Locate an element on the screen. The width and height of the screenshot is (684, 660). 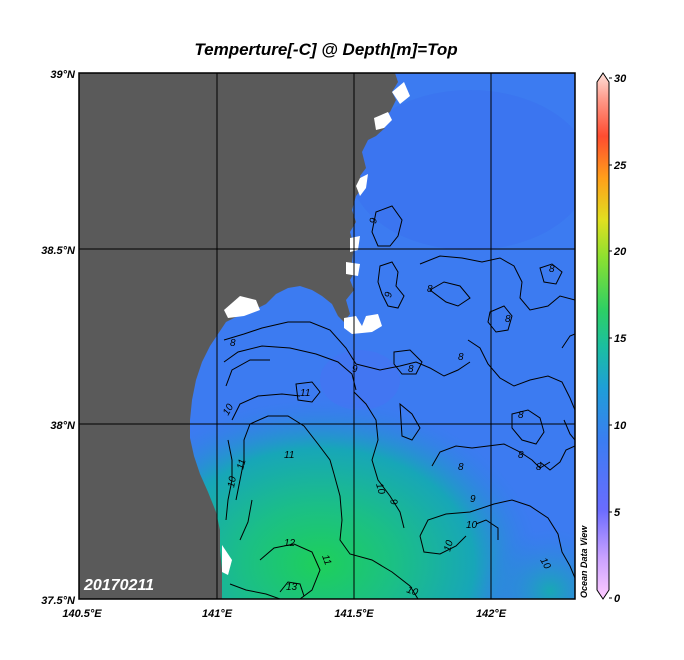
lon-tick-label: 141°E is located at coordinates (217, 614).